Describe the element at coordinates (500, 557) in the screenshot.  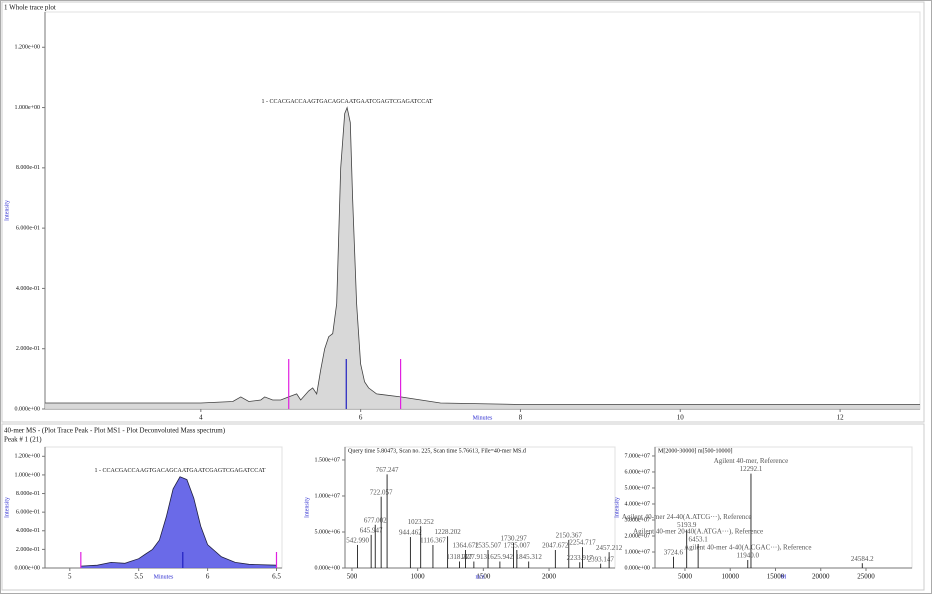
I see `peak-label: 1625.942` at that location.